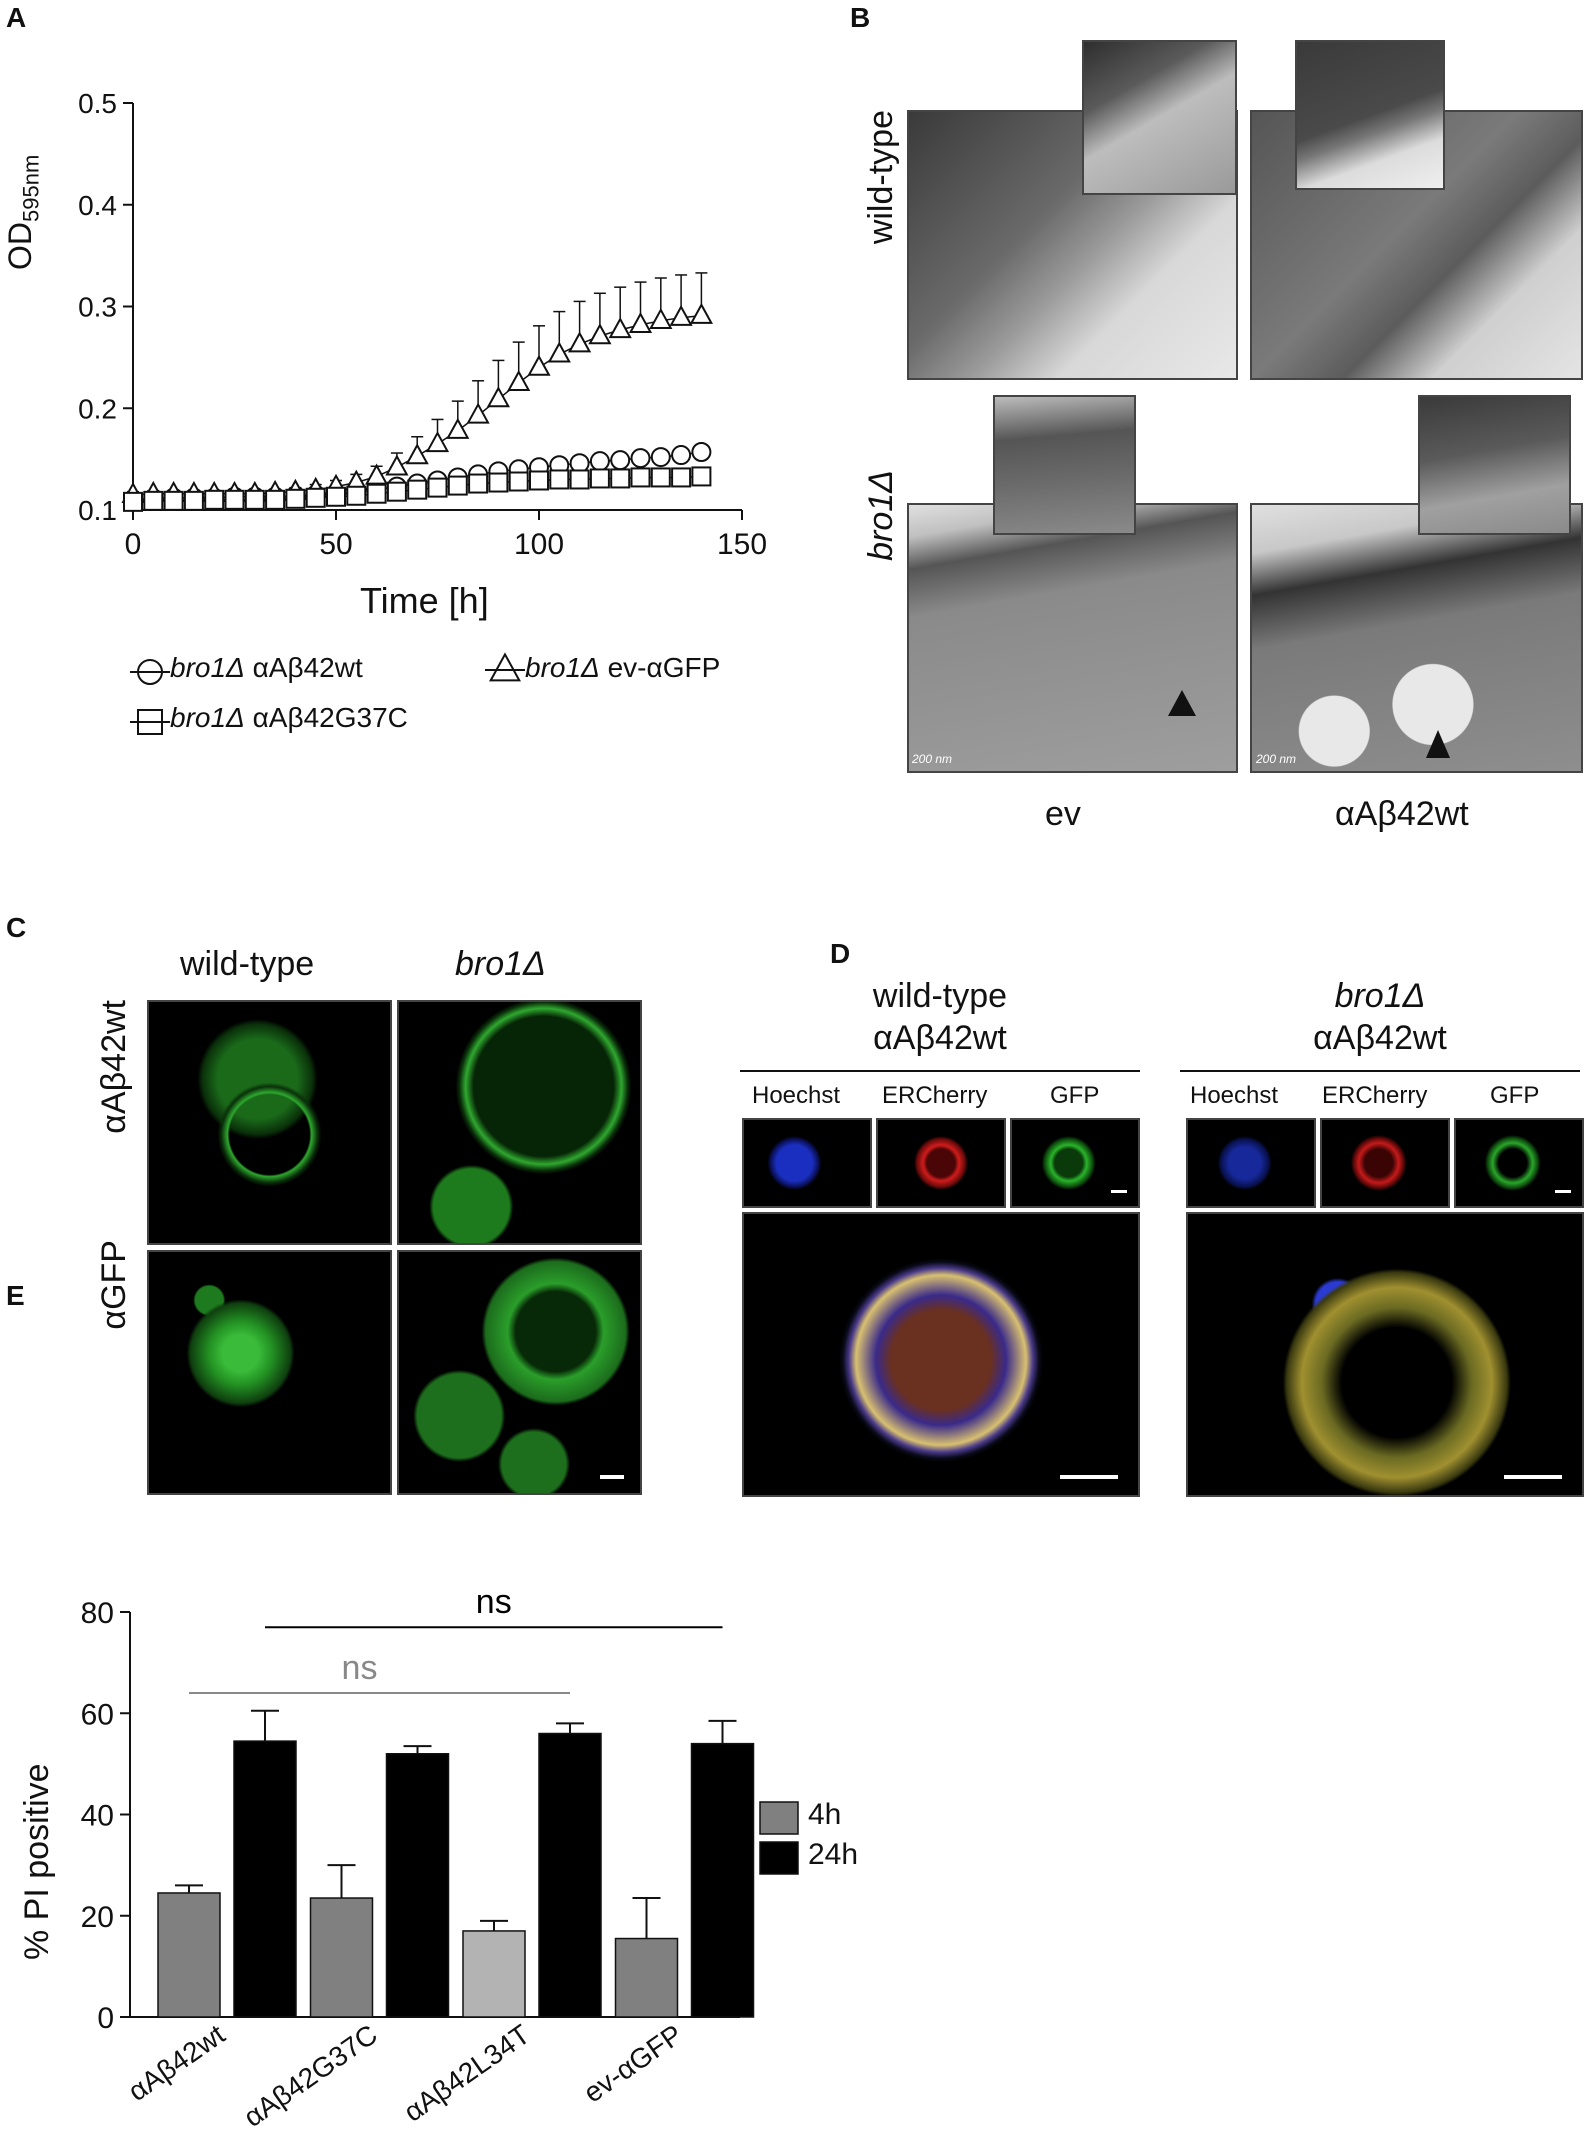 The width and height of the screenshot is (1592, 2140). I want to click on fluor-tile-wt-hoechst, so click(807, 1163).